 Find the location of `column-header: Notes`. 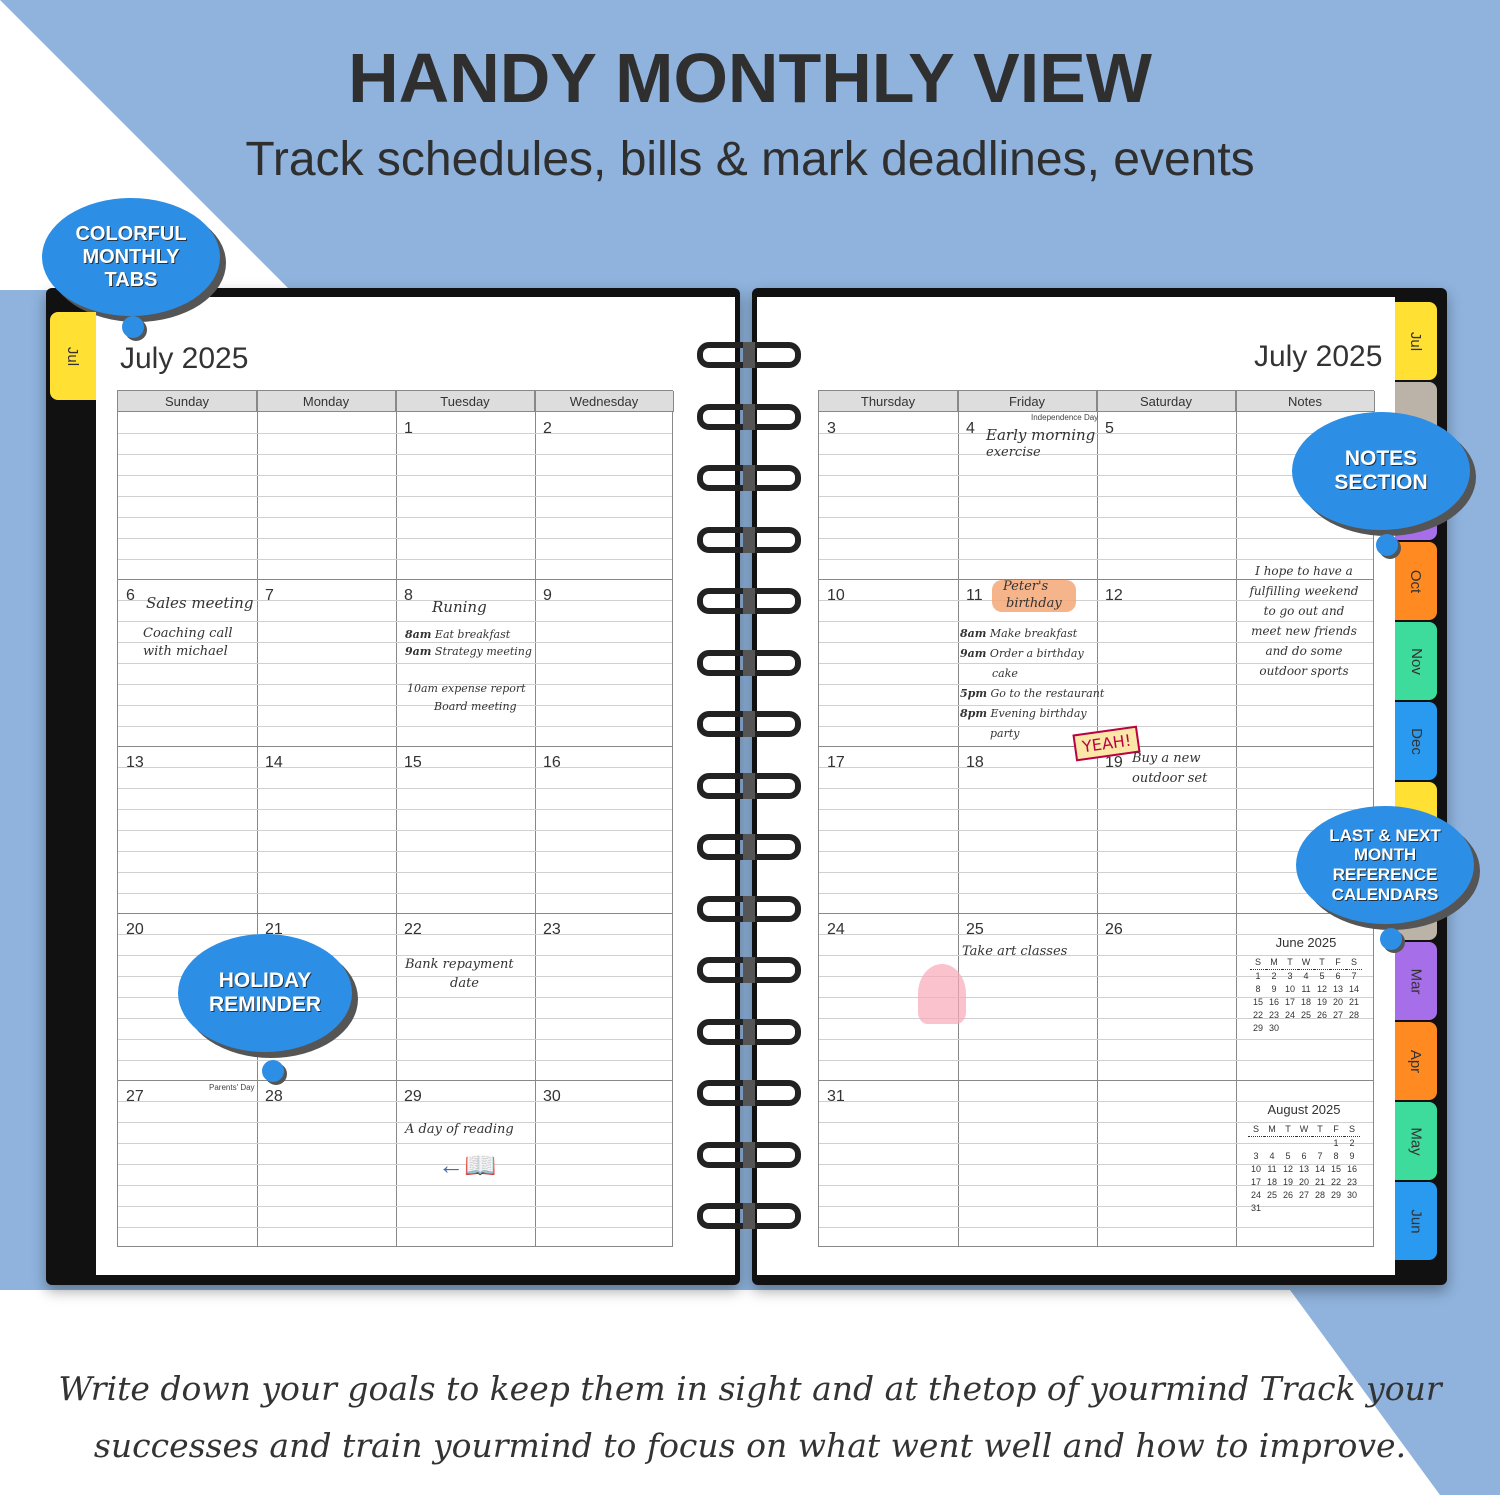

column-header: Notes is located at coordinates (1305, 401).